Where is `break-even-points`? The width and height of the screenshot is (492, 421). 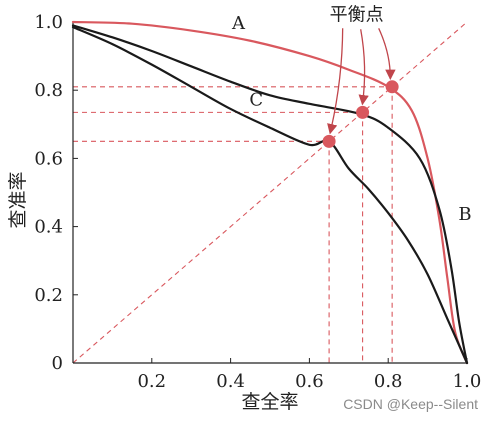 break-even-points is located at coordinates (360, 114).